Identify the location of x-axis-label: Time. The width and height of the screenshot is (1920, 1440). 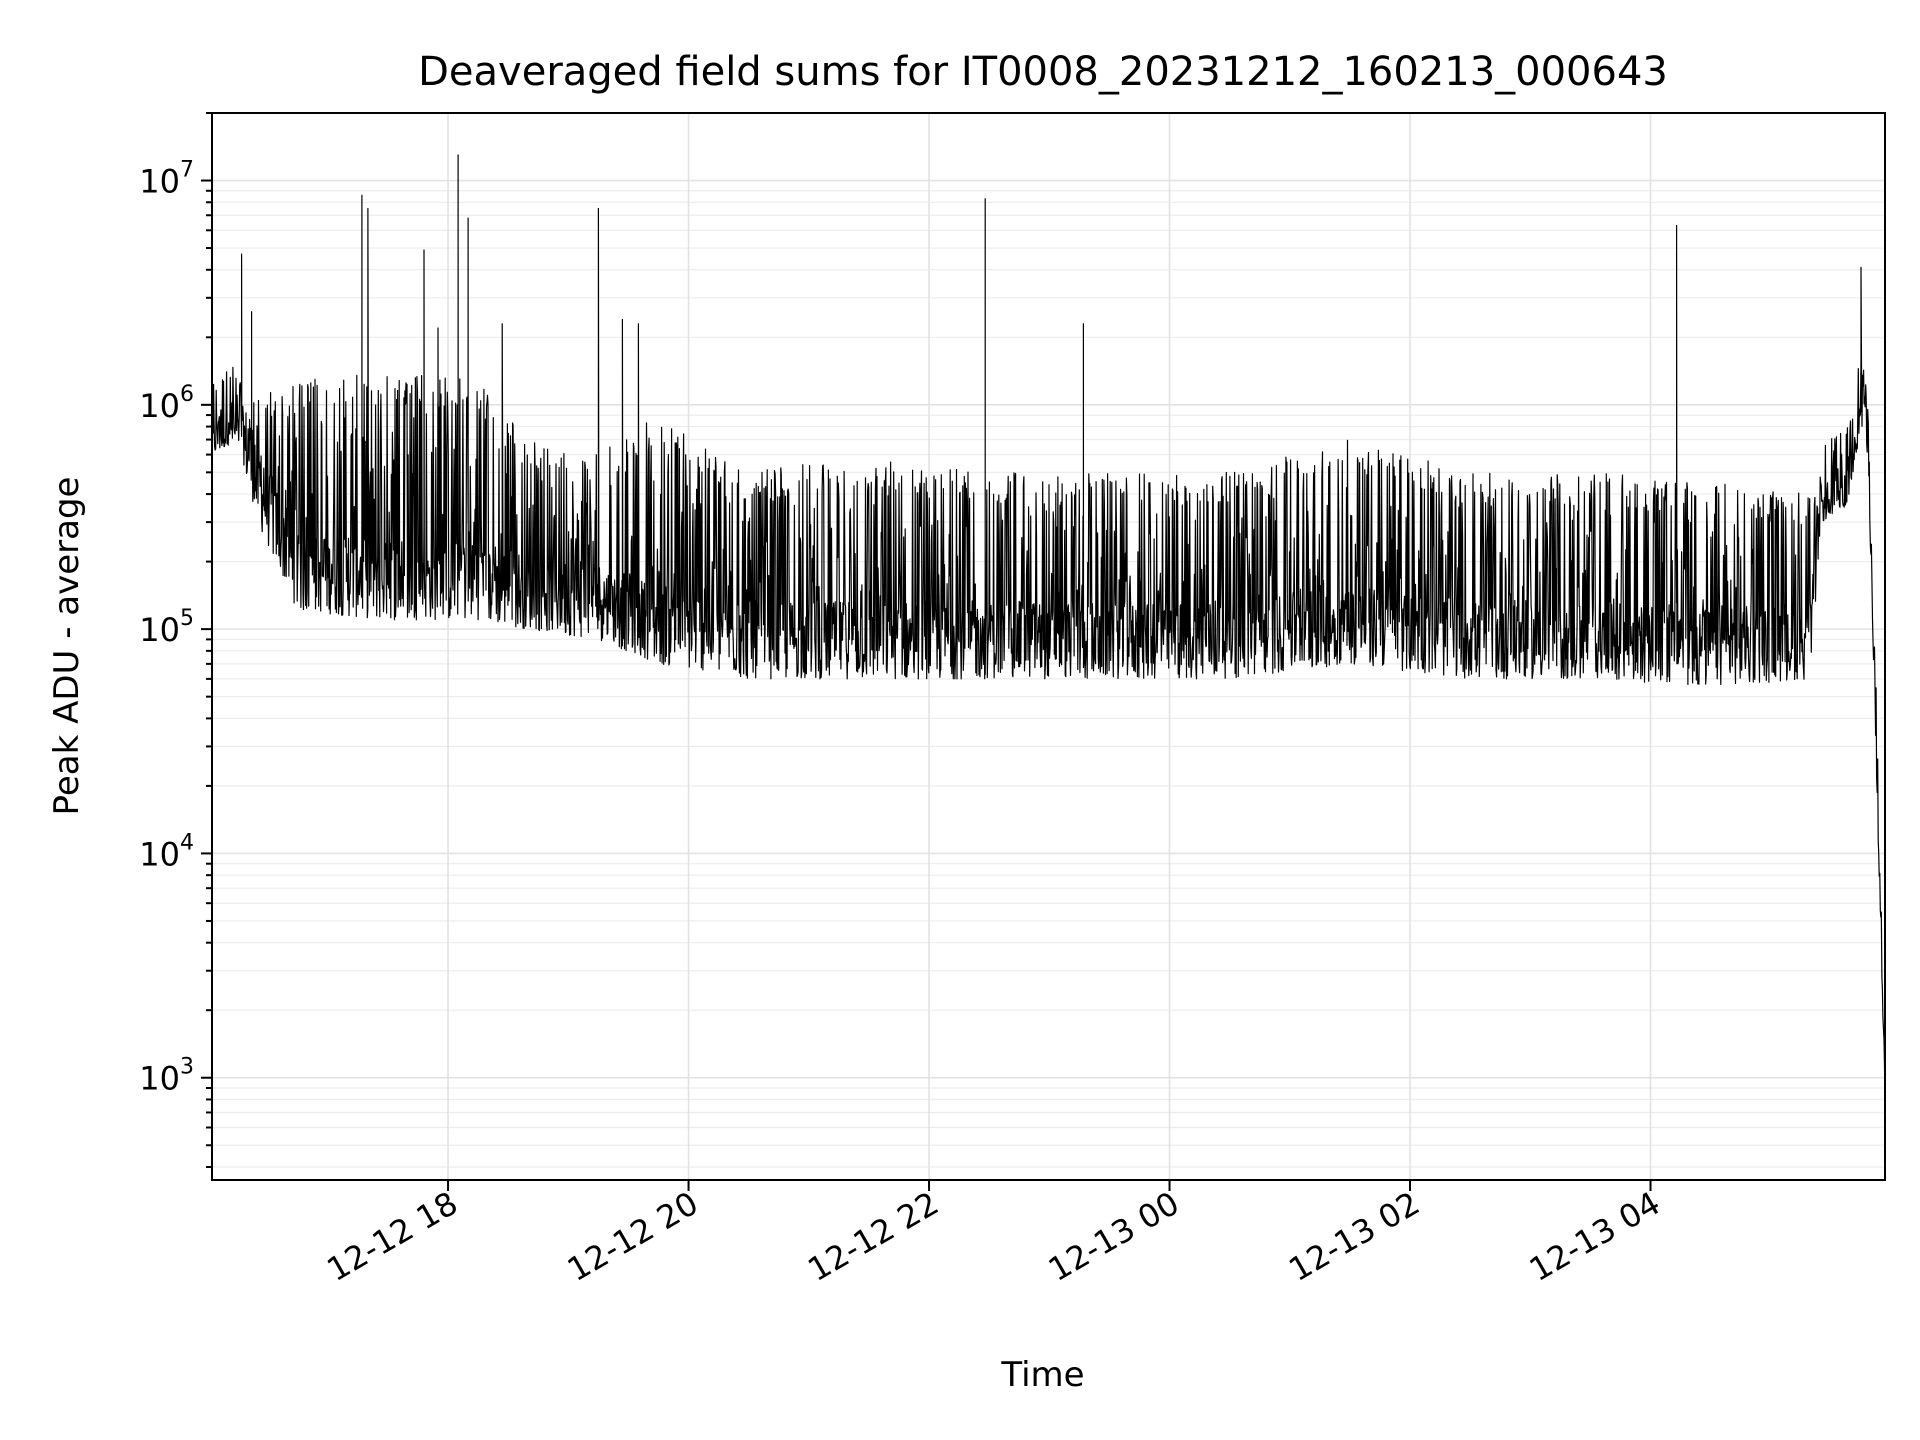
(1042, 1375).